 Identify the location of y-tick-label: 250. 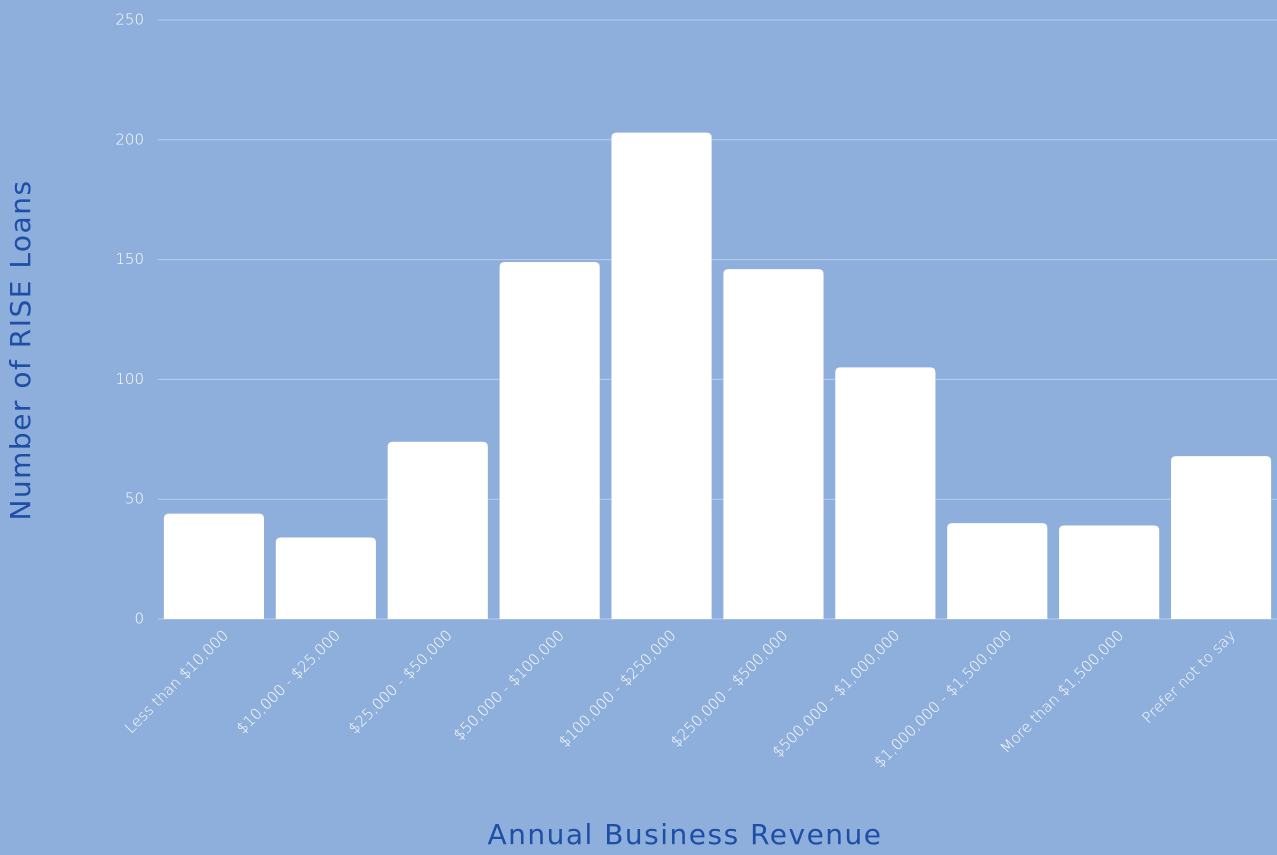
(129, 20).